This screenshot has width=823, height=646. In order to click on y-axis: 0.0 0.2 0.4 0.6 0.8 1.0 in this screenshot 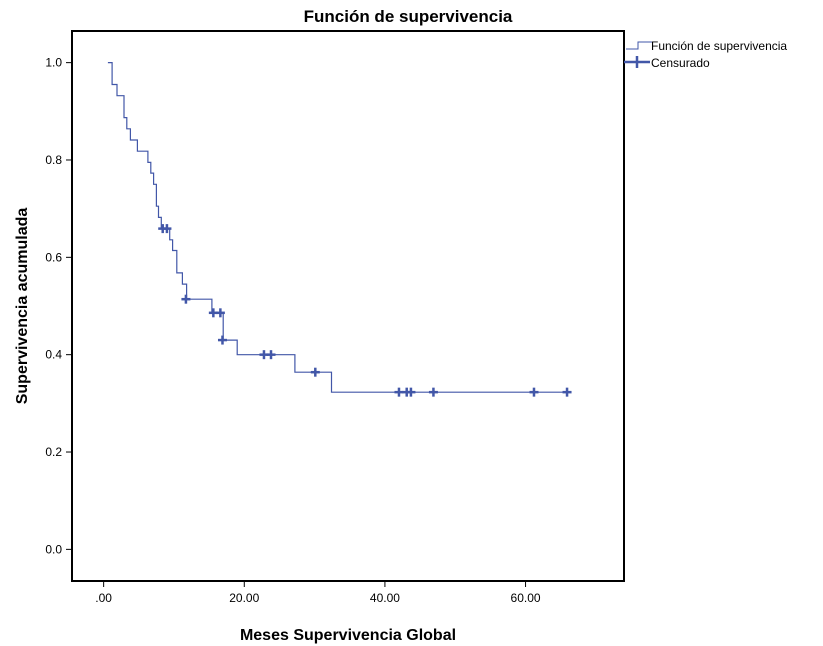, I will do `click(58, 306)`.